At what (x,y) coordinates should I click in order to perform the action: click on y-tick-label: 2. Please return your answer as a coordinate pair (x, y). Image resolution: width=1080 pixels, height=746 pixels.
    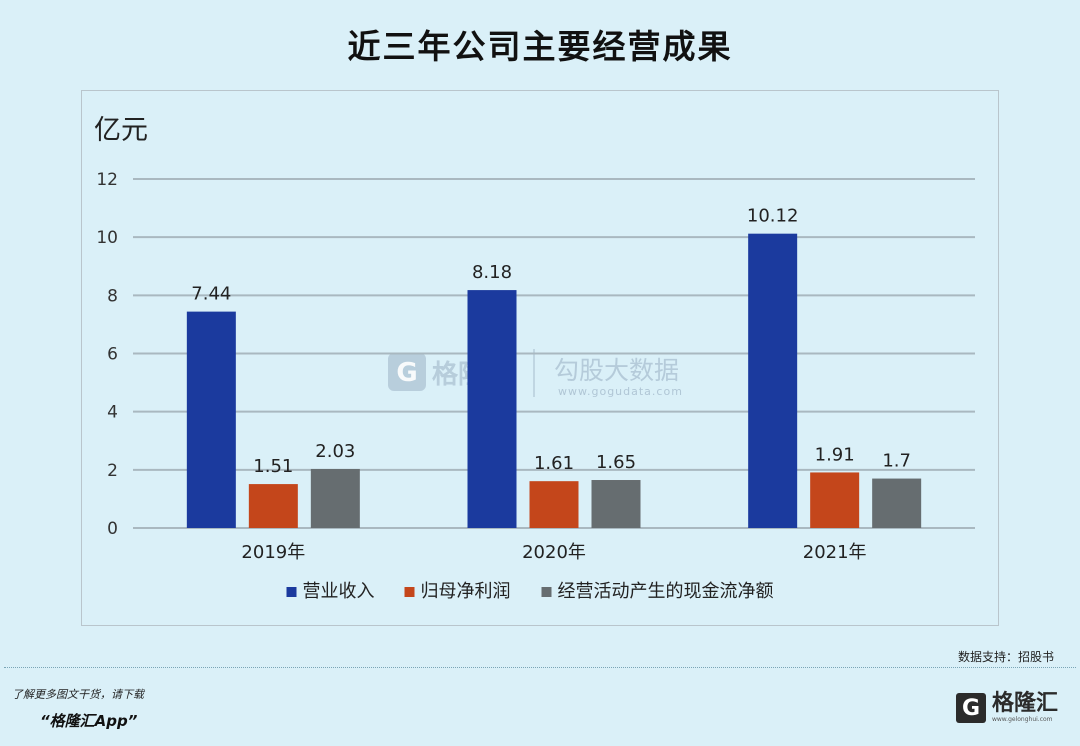
    Looking at the image, I should click on (112, 471).